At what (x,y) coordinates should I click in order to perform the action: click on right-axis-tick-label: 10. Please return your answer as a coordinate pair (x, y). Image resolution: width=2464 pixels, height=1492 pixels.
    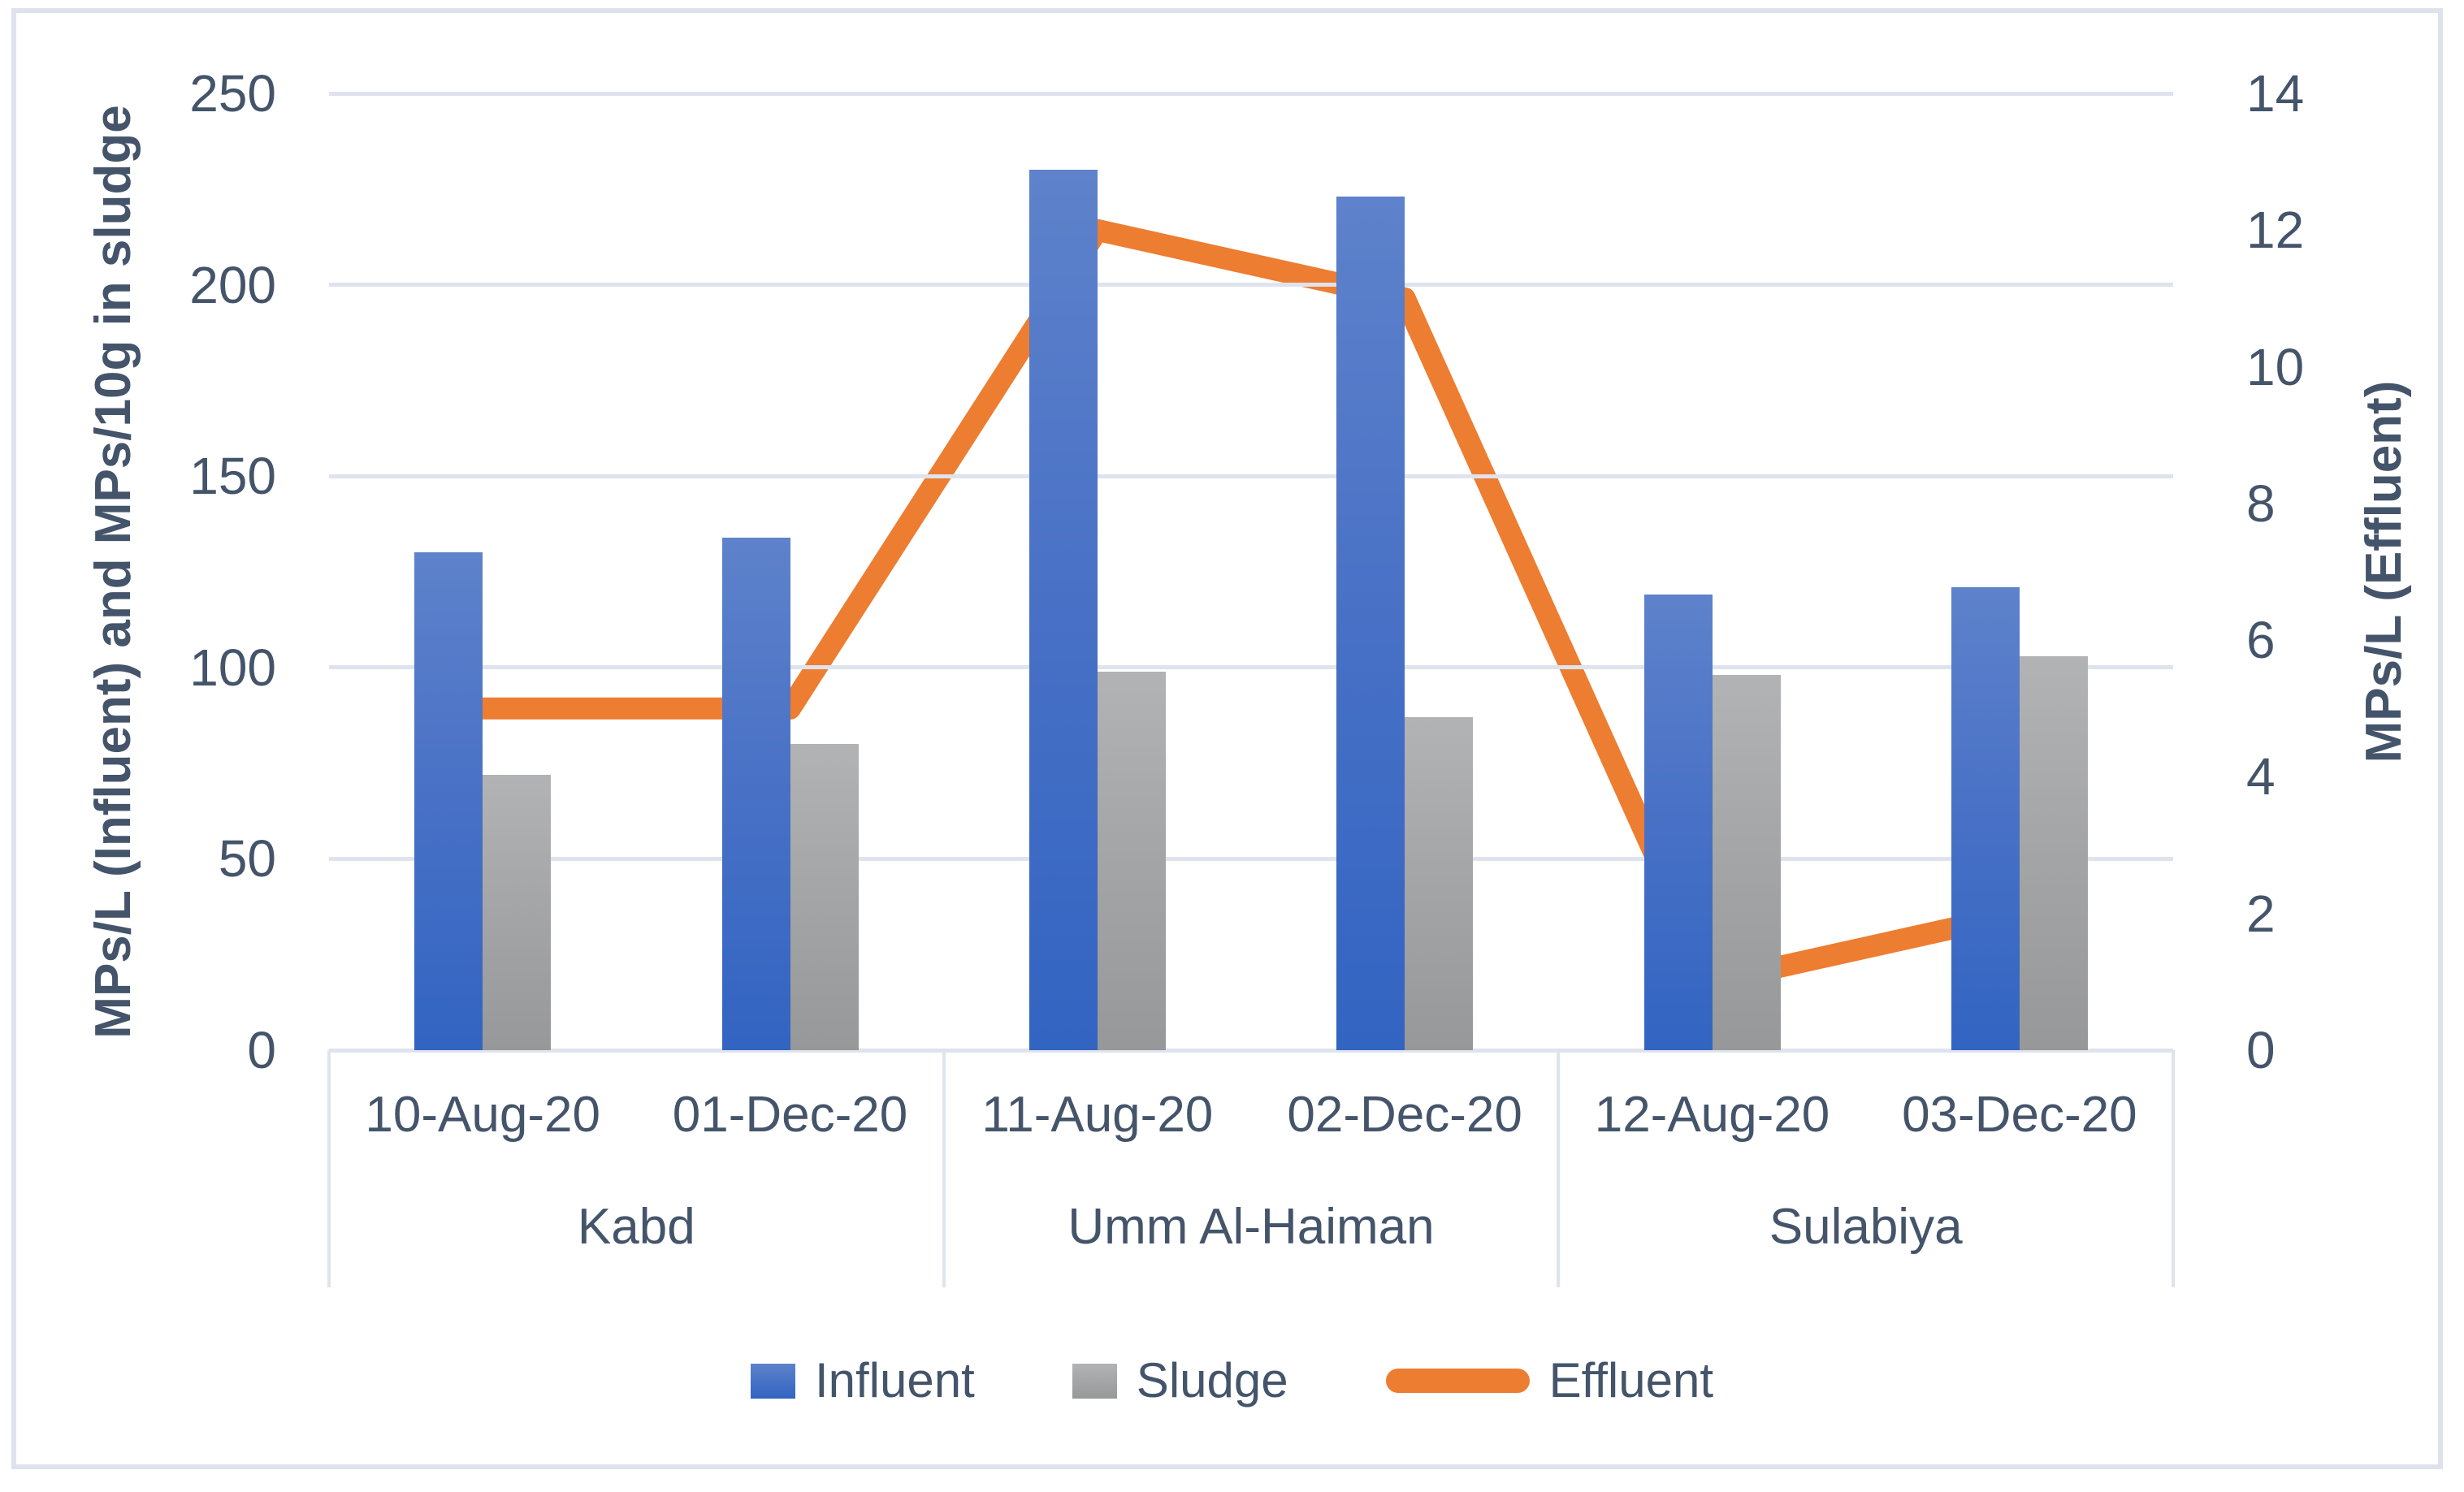
    Looking at the image, I should click on (2275, 366).